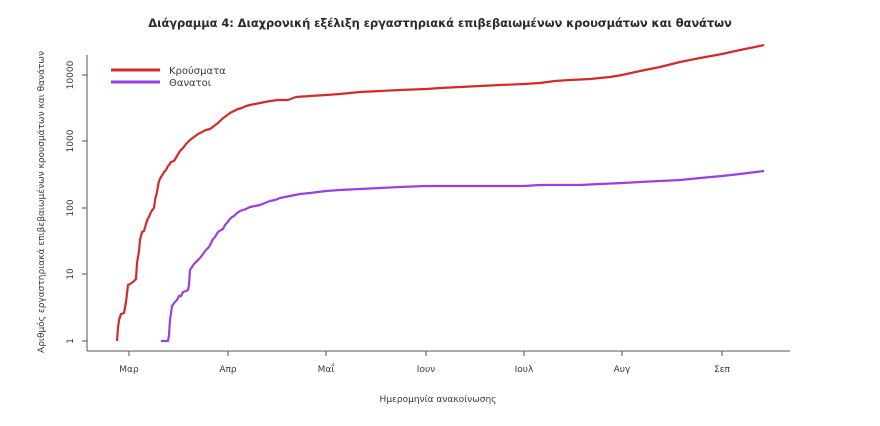 Image resolution: width=880 pixels, height=426 pixels. I want to click on x-axis, so click(438, 353).